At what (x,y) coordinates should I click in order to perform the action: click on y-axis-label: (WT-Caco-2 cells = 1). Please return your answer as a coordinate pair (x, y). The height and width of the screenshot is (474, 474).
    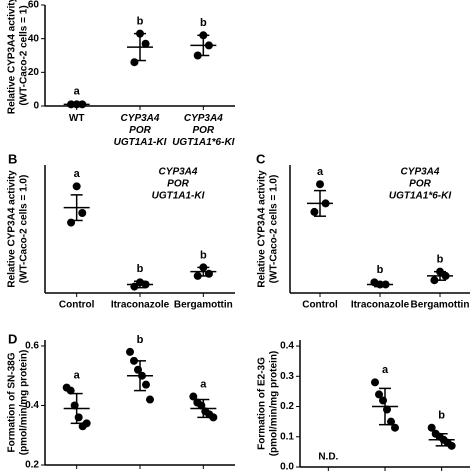
    Looking at the image, I should click on (24, 55).